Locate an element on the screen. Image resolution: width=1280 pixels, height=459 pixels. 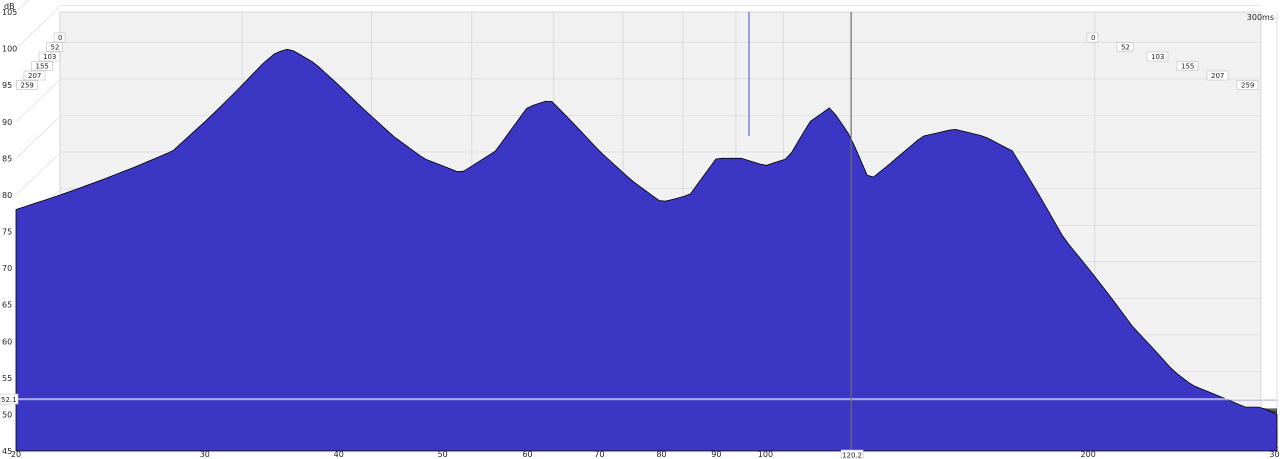
x-tick-label: 60 is located at coordinates (527, 454).